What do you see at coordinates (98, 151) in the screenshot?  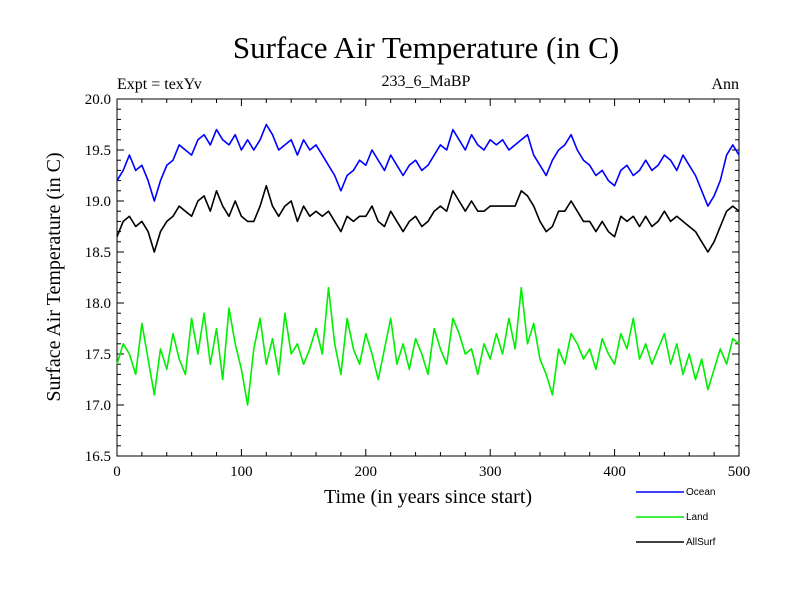 I see `y-tick-label: 19.5` at bounding box center [98, 151].